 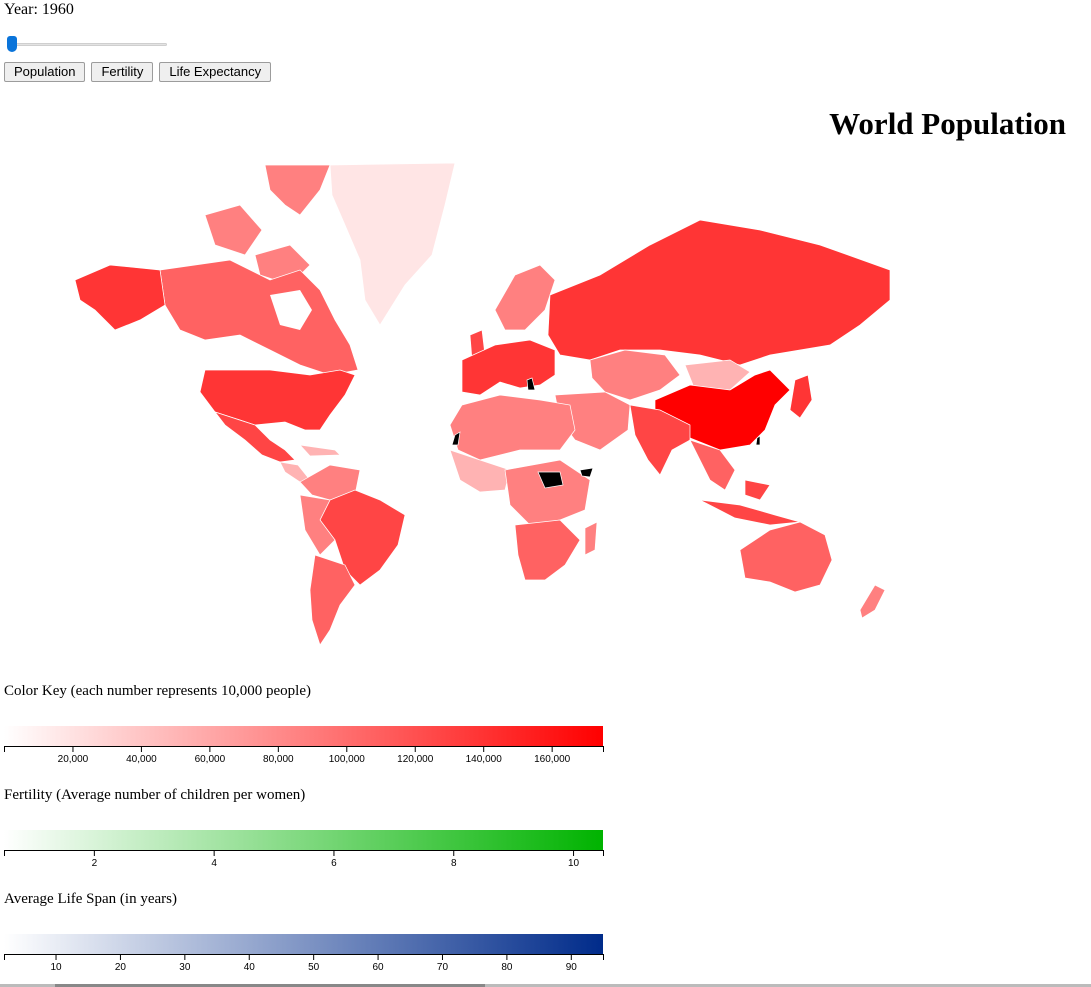 I want to click on legend-tick-label: 4, so click(x=214, y=863).